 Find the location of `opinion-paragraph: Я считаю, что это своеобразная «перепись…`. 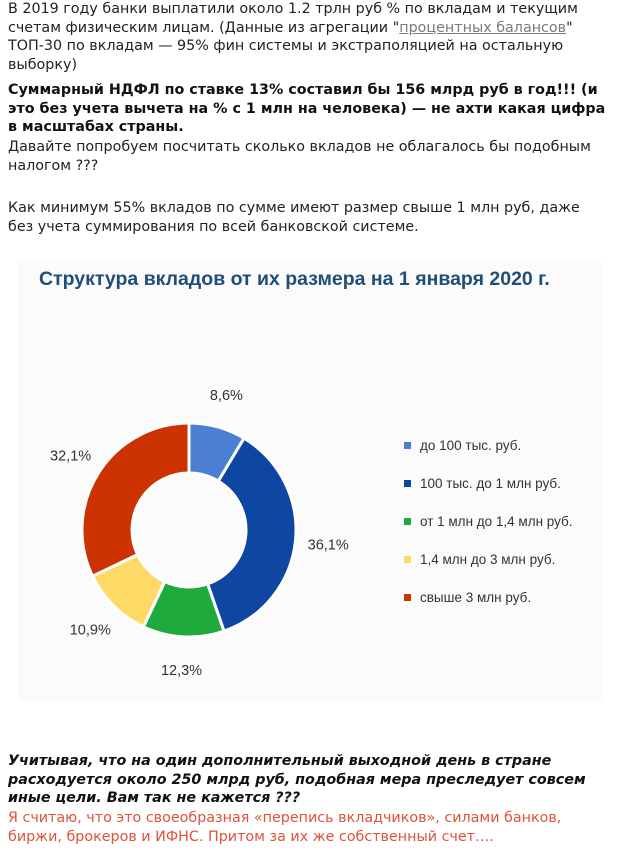

opinion-paragraph: Я считаю, что это своеобразная «перепись… is located at coordinates (285, 827).